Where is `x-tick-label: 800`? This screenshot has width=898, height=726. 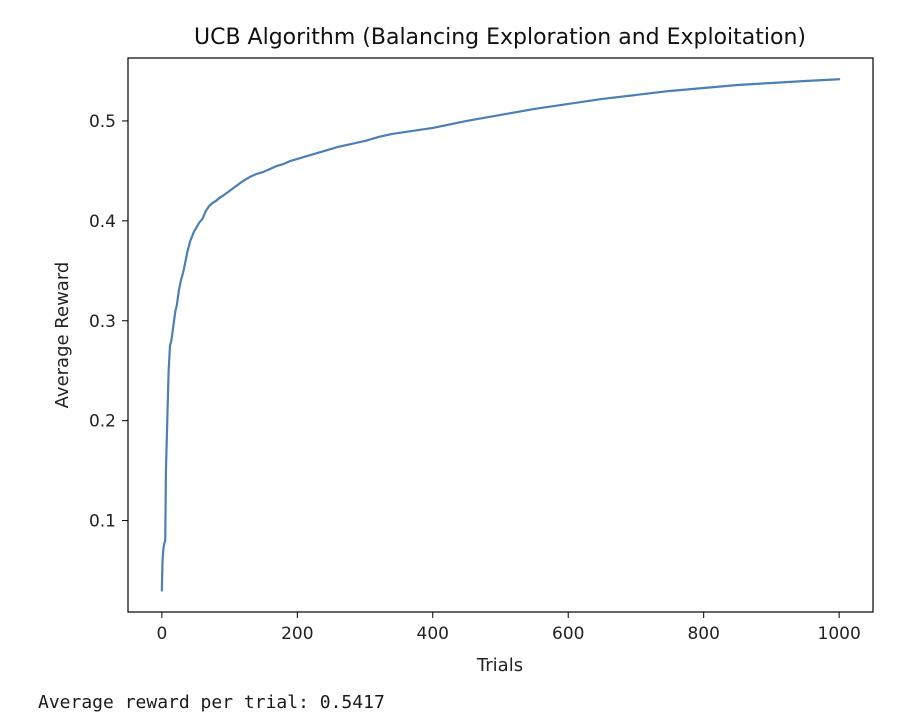
x-tick-label: 800 is located at coordinates (703, 634).